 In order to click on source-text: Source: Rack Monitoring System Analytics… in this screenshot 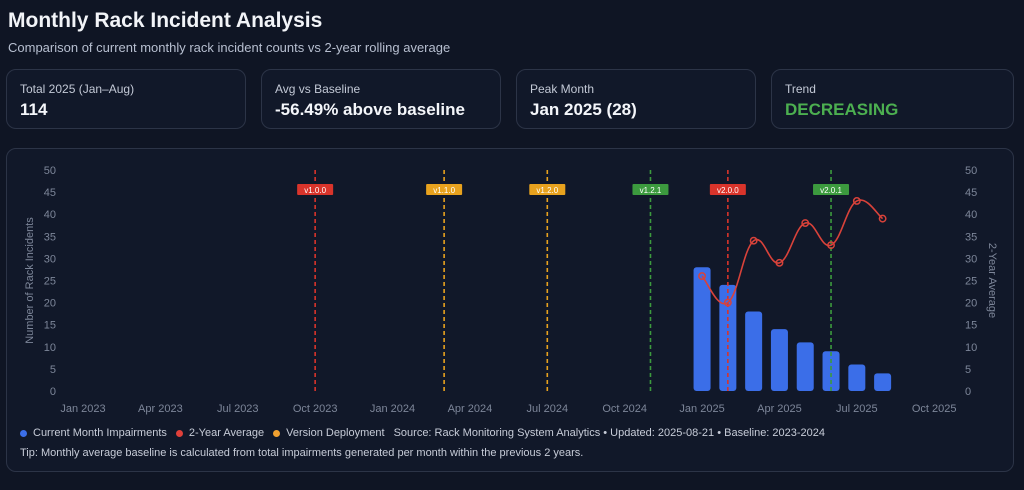, I will do `click(609, 433)`.